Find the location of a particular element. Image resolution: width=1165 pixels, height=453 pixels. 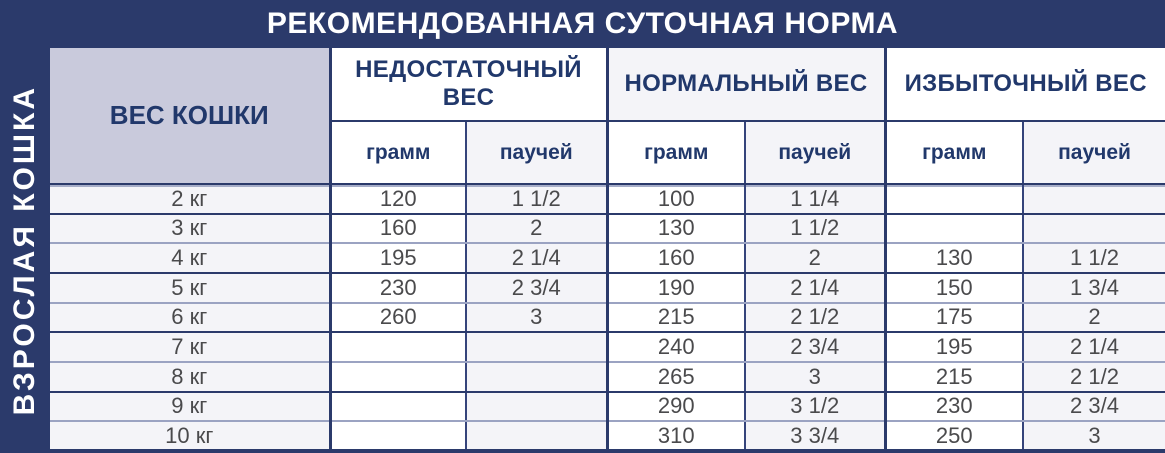

table-row: 2 кг 120 1 1/2 100 1 1/4 is located at coordinates (607, 199).